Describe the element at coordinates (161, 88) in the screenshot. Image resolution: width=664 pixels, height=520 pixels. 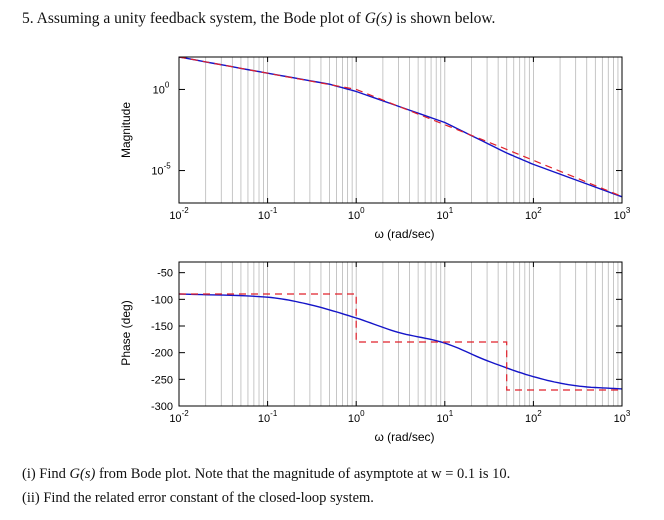
I see `y-tick-label: 10⁰` at that location.